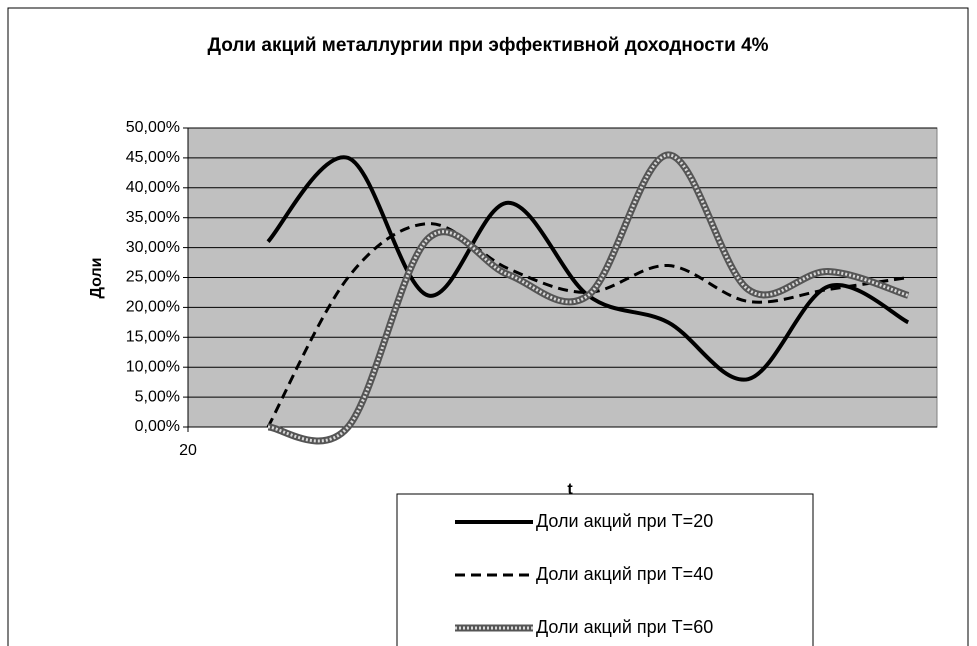 The height and width of the screenshot is (646, 977). I want to click on legend-box, so click(605, 569).